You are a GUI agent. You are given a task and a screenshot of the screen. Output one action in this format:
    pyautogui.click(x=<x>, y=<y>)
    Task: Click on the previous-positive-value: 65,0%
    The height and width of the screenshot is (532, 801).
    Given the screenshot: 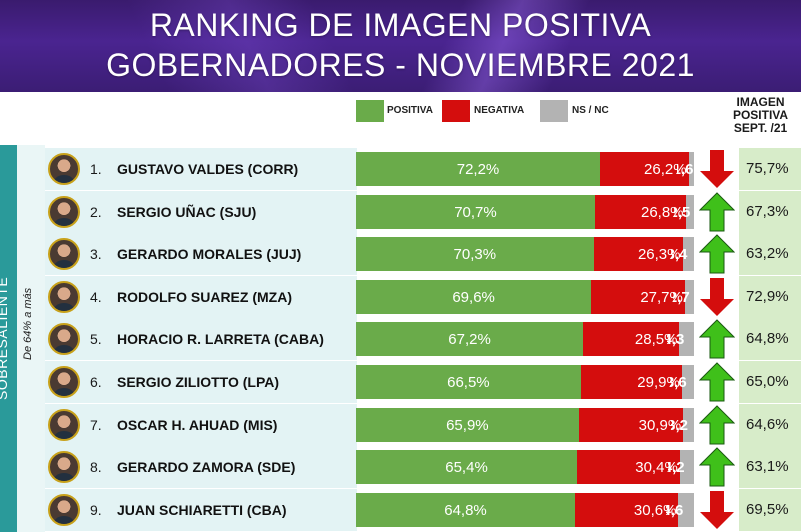 What is the action you would take?
    pyautogui.click(x=767, y=381)
    